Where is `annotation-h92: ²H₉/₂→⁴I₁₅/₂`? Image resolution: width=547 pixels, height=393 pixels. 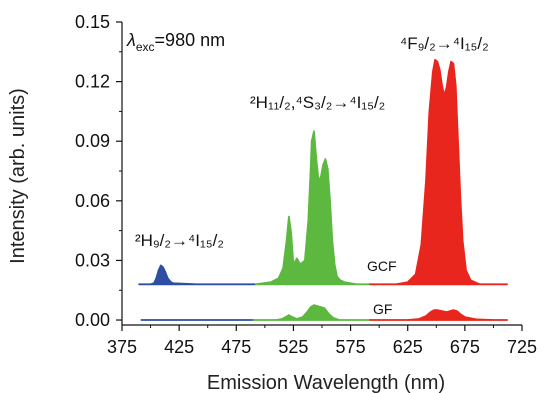 annotation-h92: ²H₉/₂→⁴I₁₅/₂ is located at coordinates (179, 240).